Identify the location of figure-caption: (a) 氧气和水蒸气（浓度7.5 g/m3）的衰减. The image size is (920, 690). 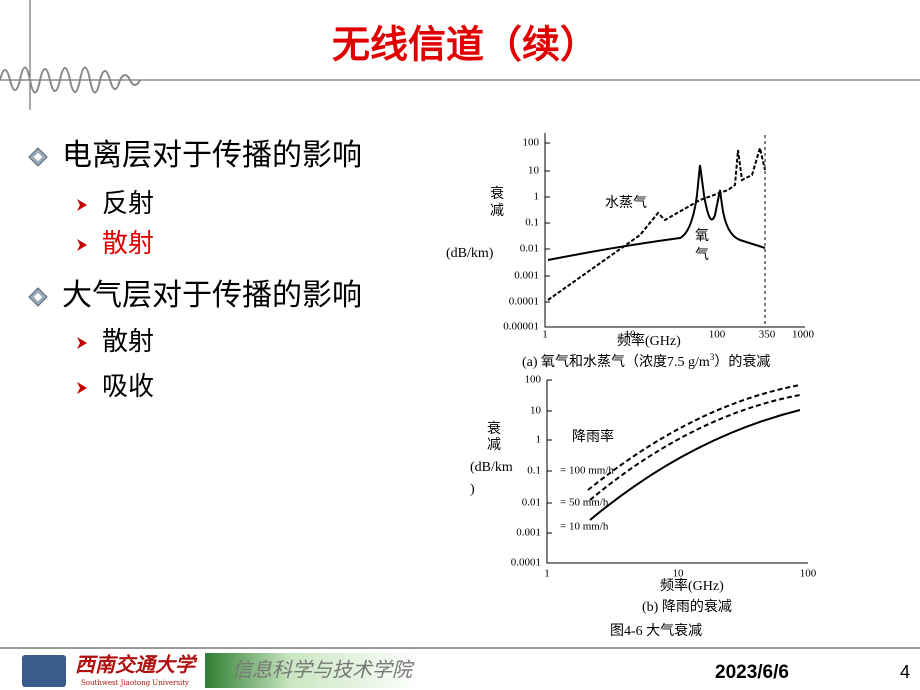
(646, 361).